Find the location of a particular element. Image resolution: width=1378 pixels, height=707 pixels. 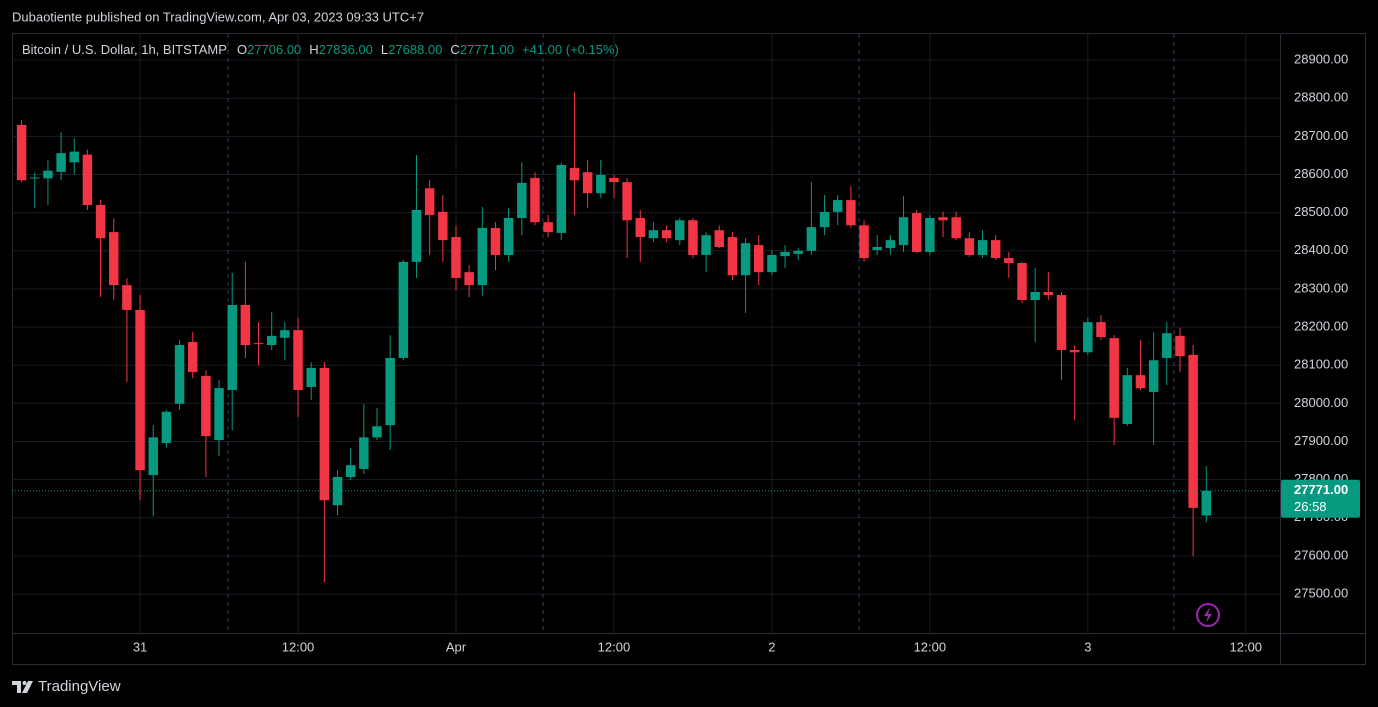

ohlc-value: 27836.00 is located at coordinates (346, 49).